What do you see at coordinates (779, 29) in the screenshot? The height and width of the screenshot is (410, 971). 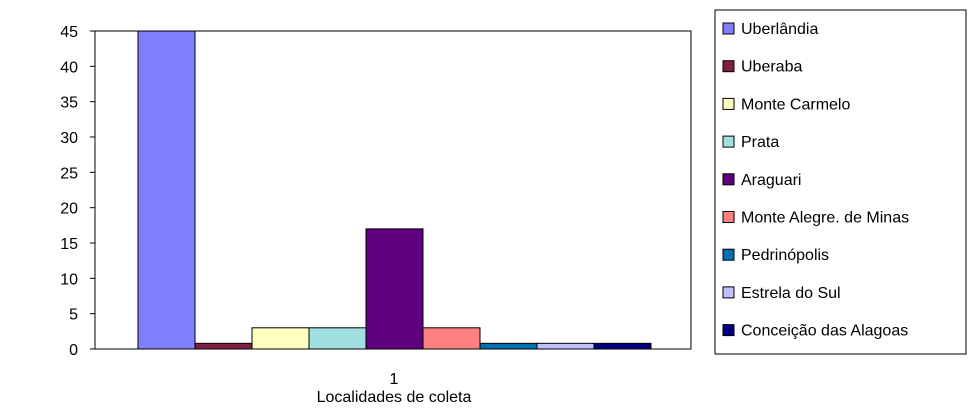 I see `legend-label: Uberlândia` at bounding box center [779, 29].